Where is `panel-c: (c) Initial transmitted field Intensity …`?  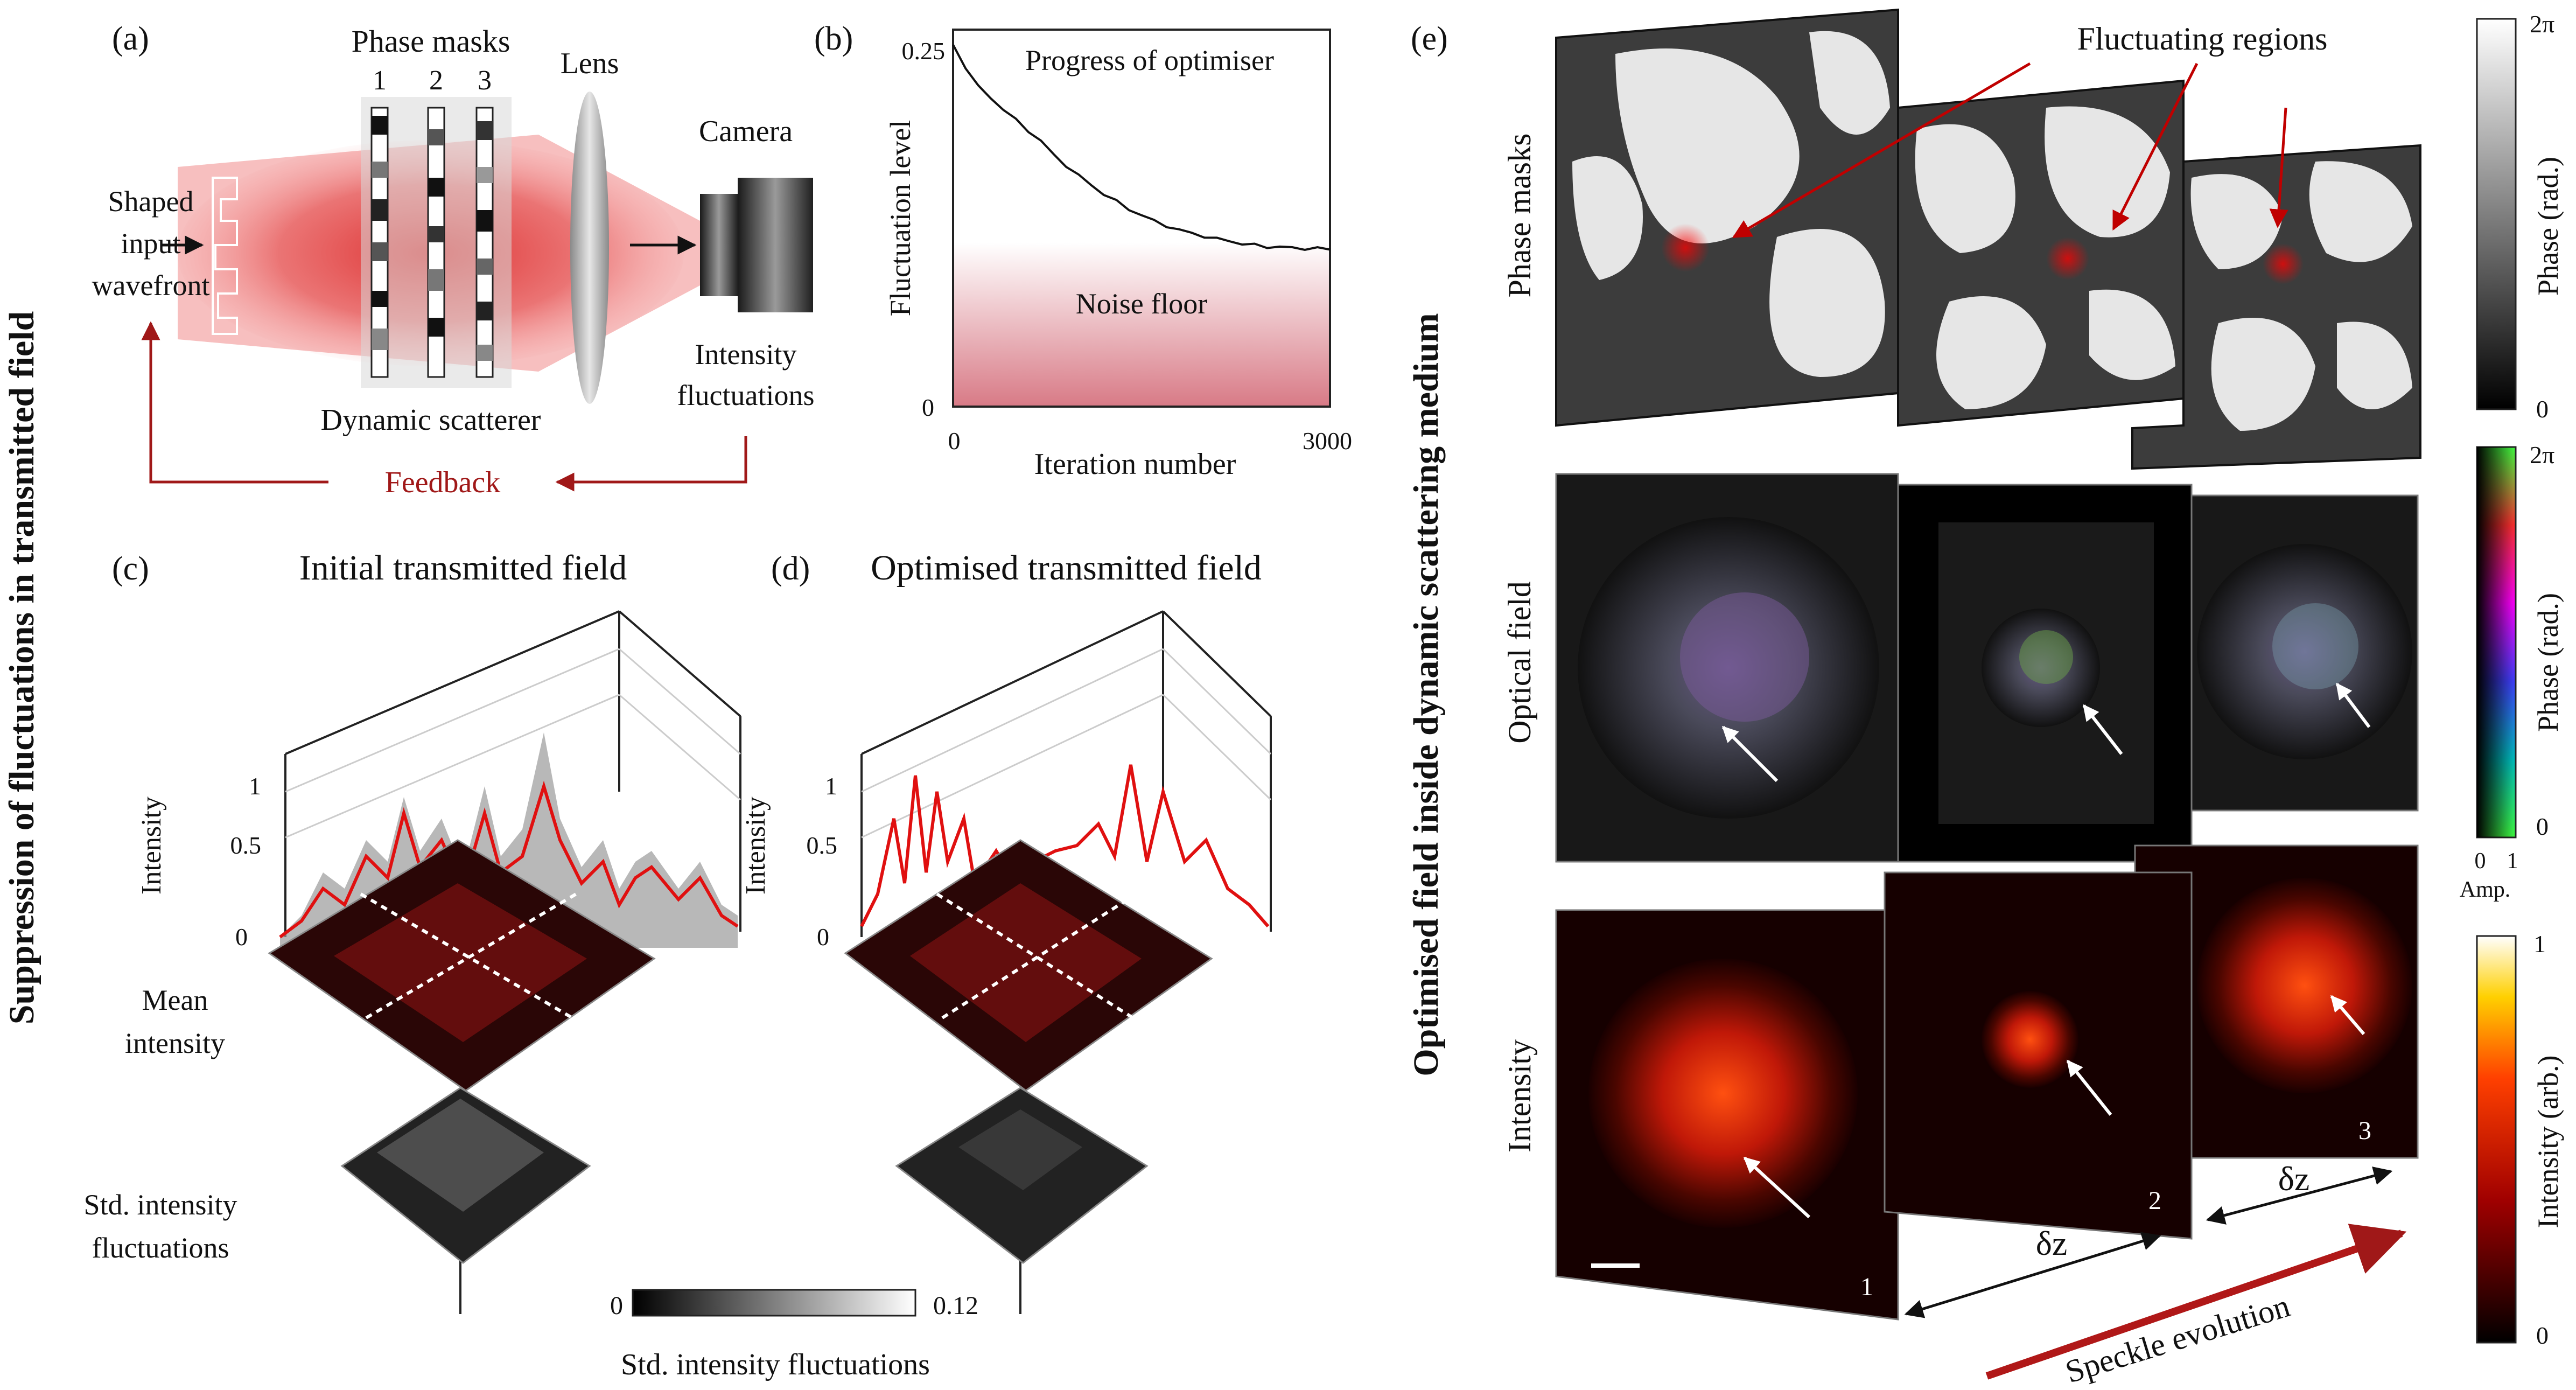
panel-c: (c) Initial transmitted field Intensity … is located at coordinates (412, 931).